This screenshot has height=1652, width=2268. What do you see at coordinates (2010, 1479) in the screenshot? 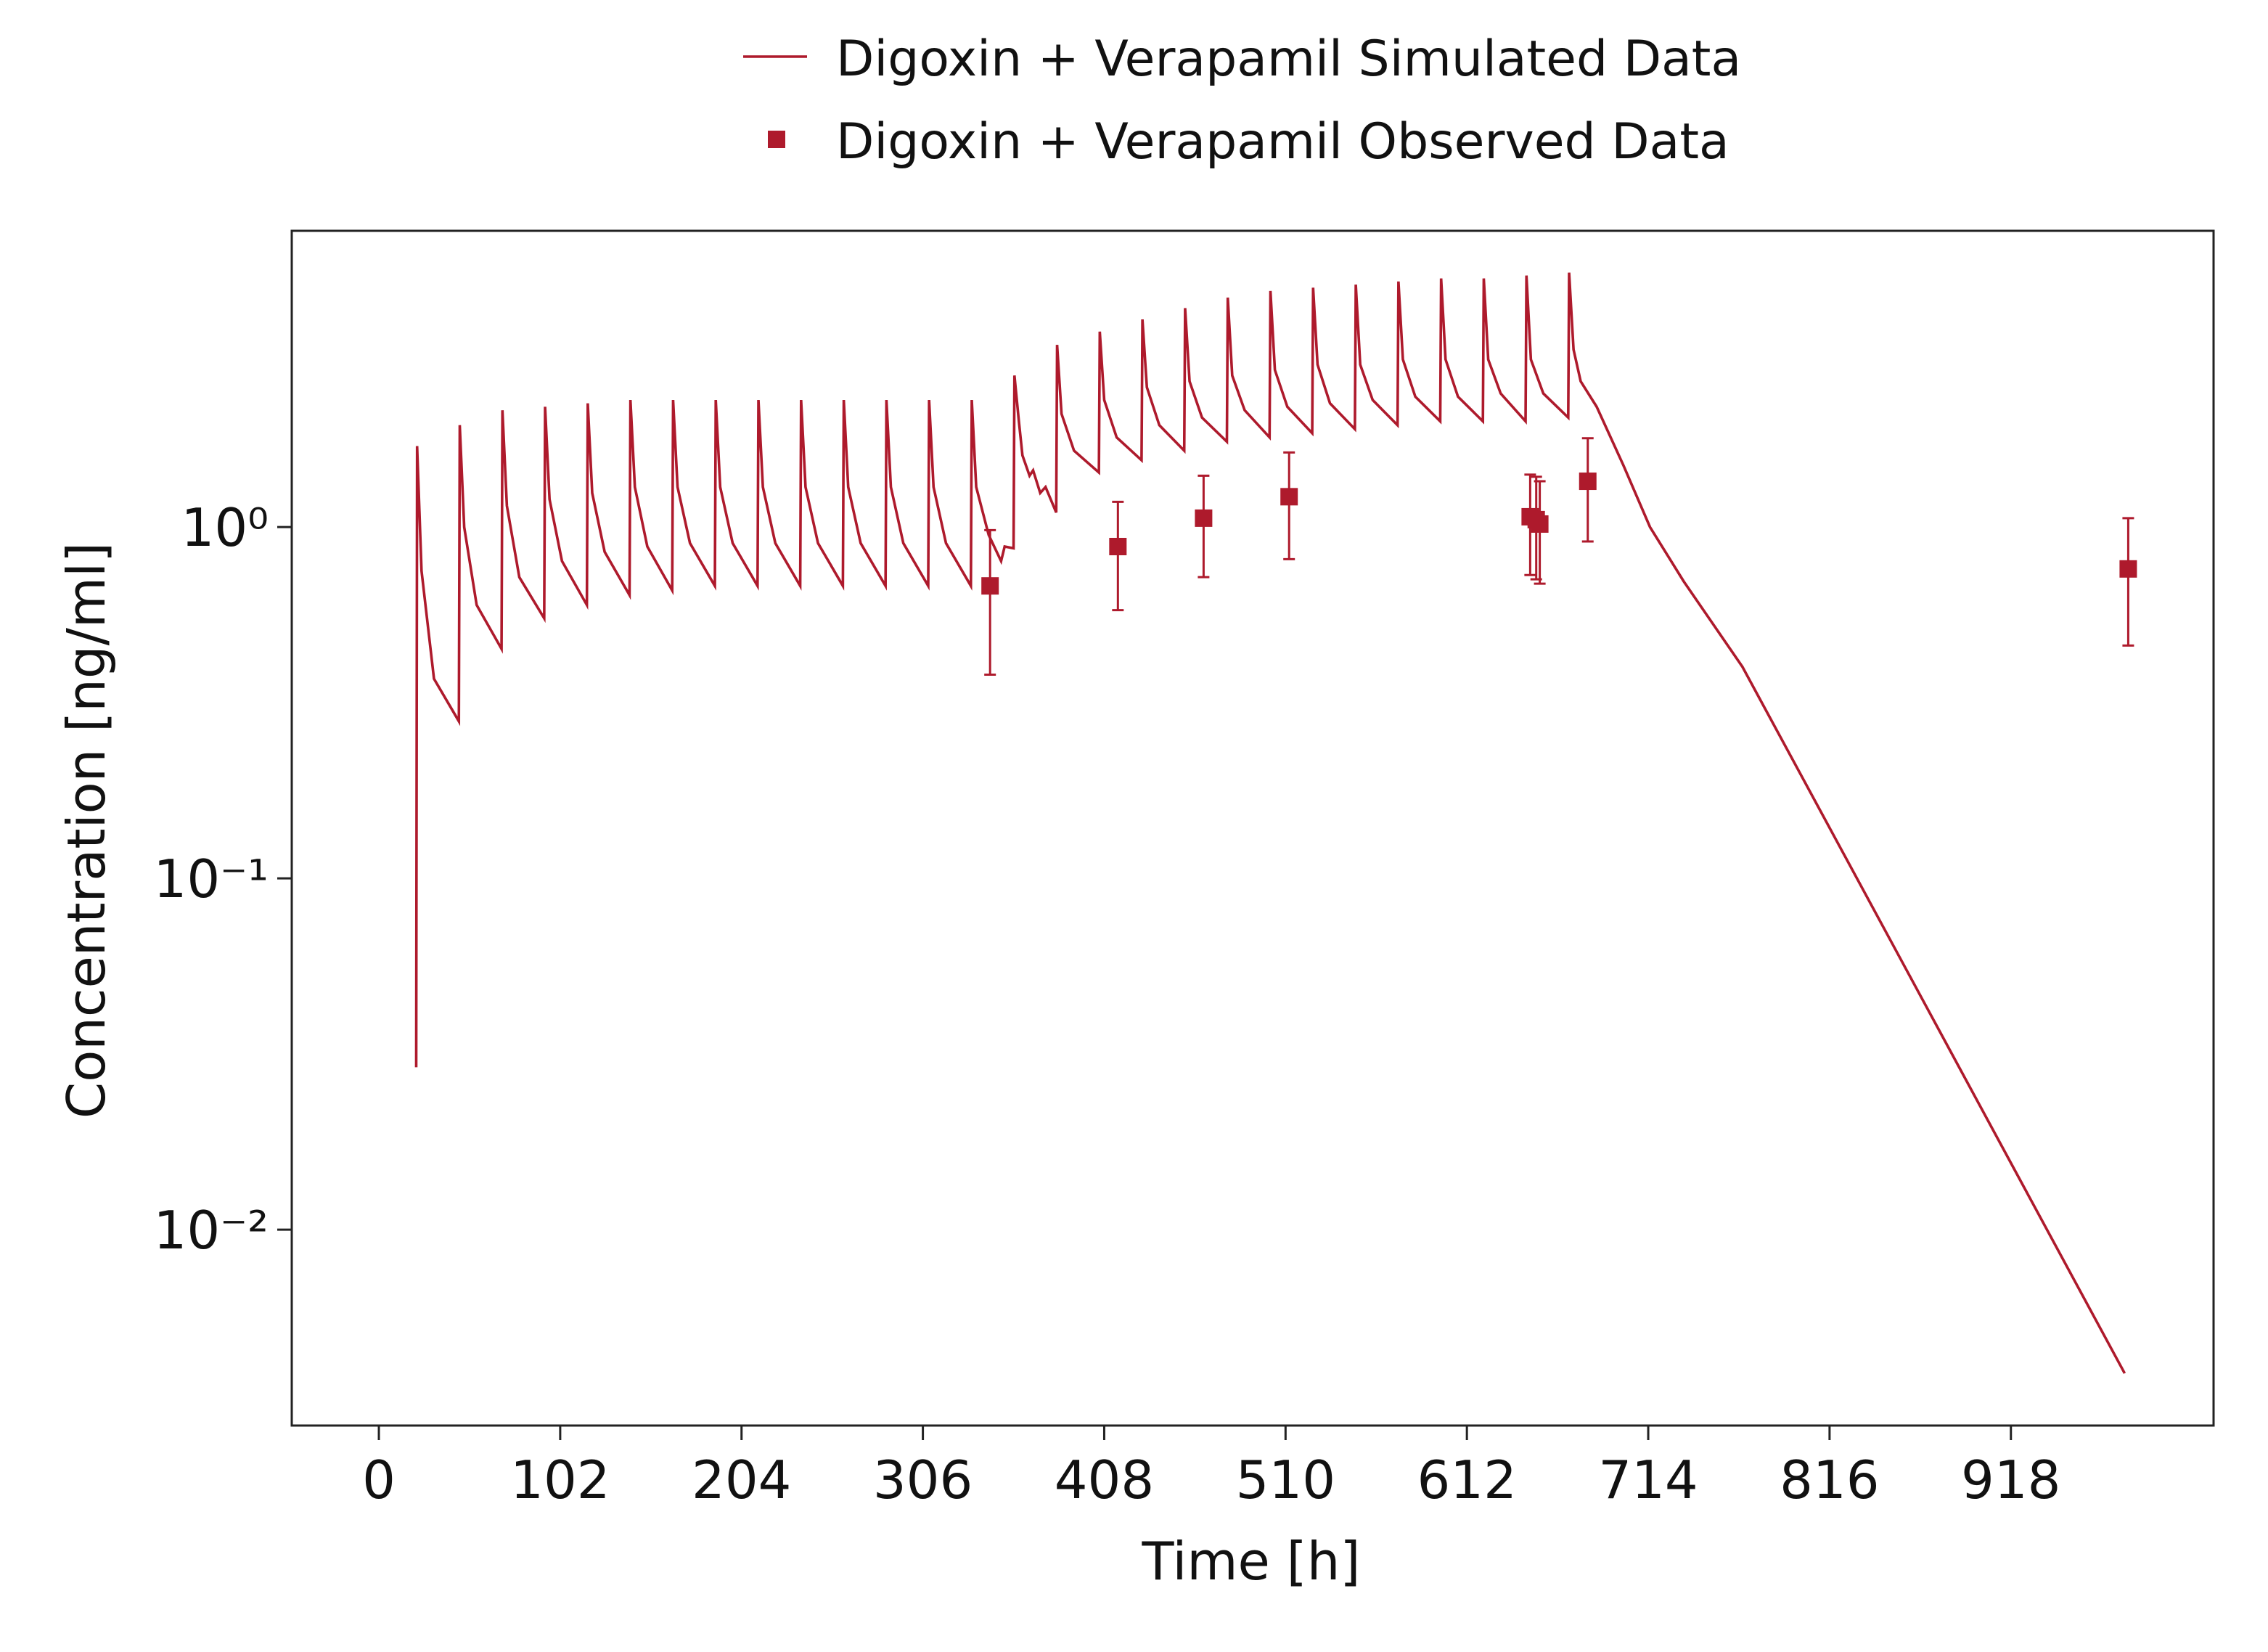
I see `x-tick-label: 918` at bounding box center [2010, 1479].